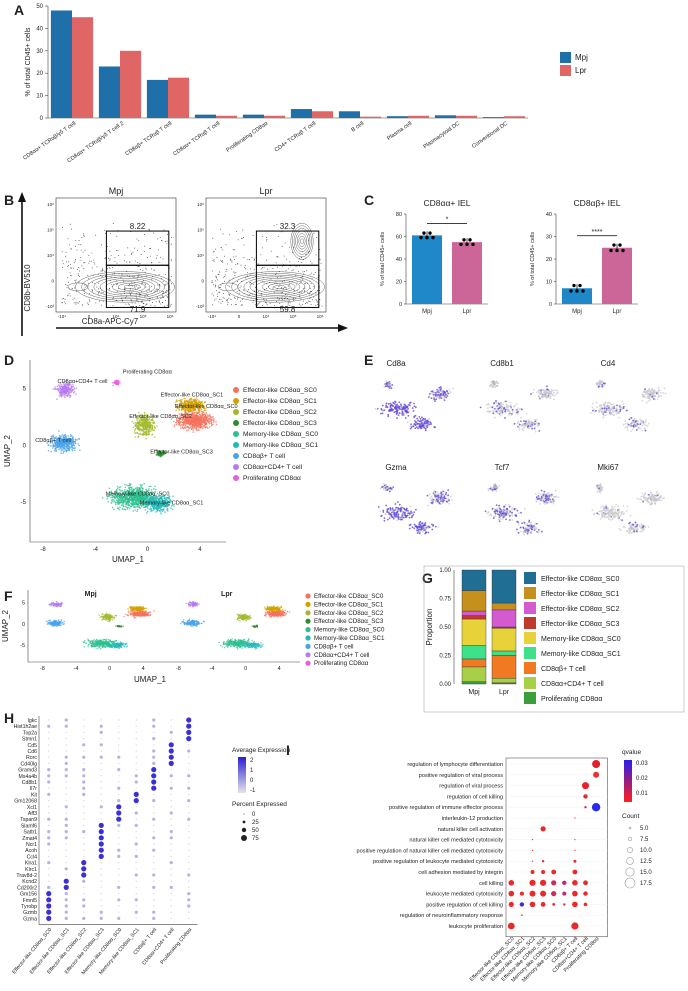  I want to click on d-xlabel: UMAP_1, so click(128, 559).